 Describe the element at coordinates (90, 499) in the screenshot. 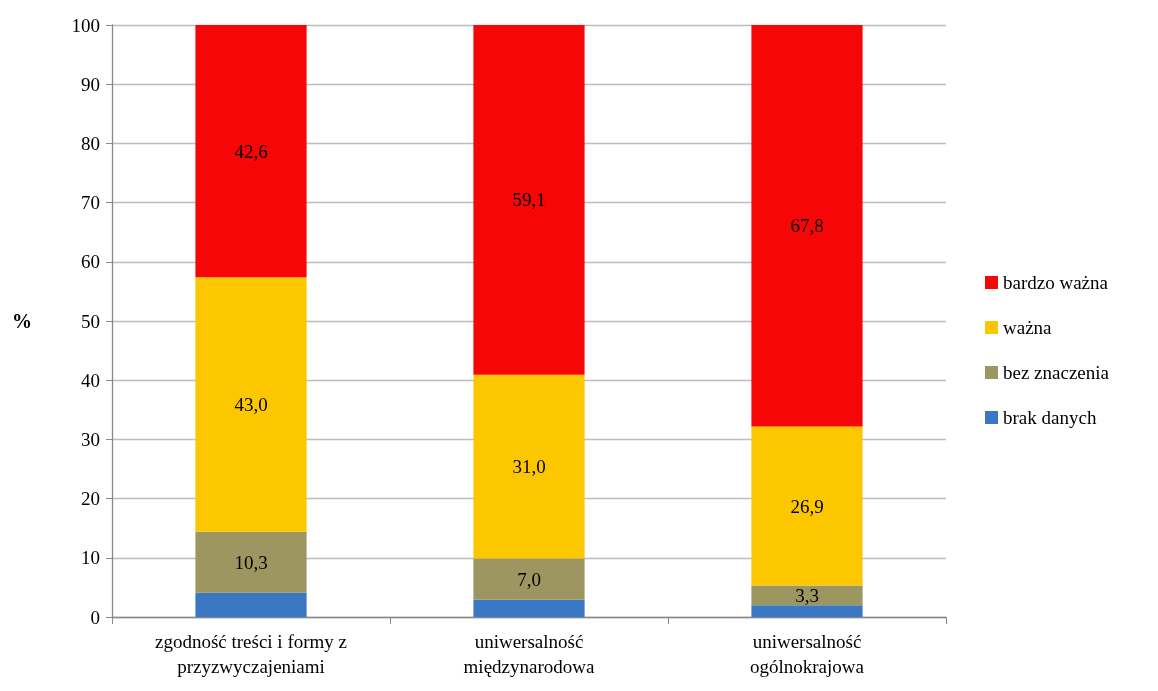

I see `y-tick-label: 20` at that location.